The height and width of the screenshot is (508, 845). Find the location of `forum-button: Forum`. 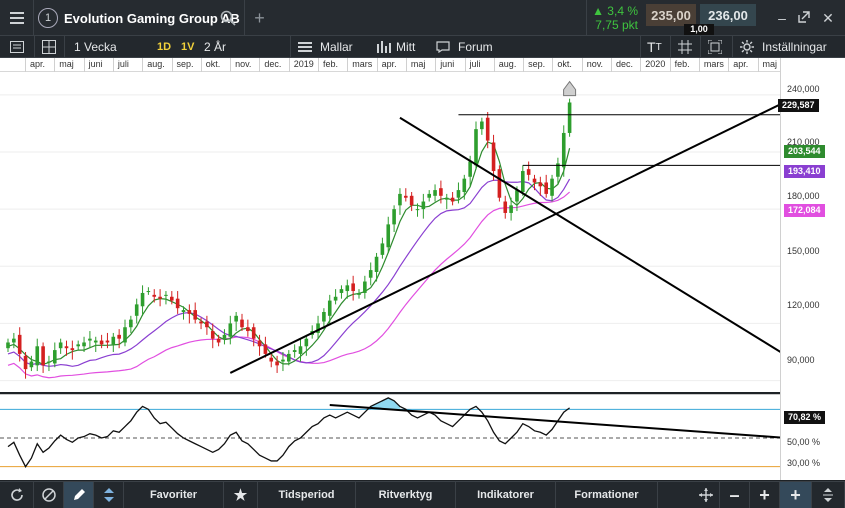

forum-button: Forum is located at coordinates (475, 47).